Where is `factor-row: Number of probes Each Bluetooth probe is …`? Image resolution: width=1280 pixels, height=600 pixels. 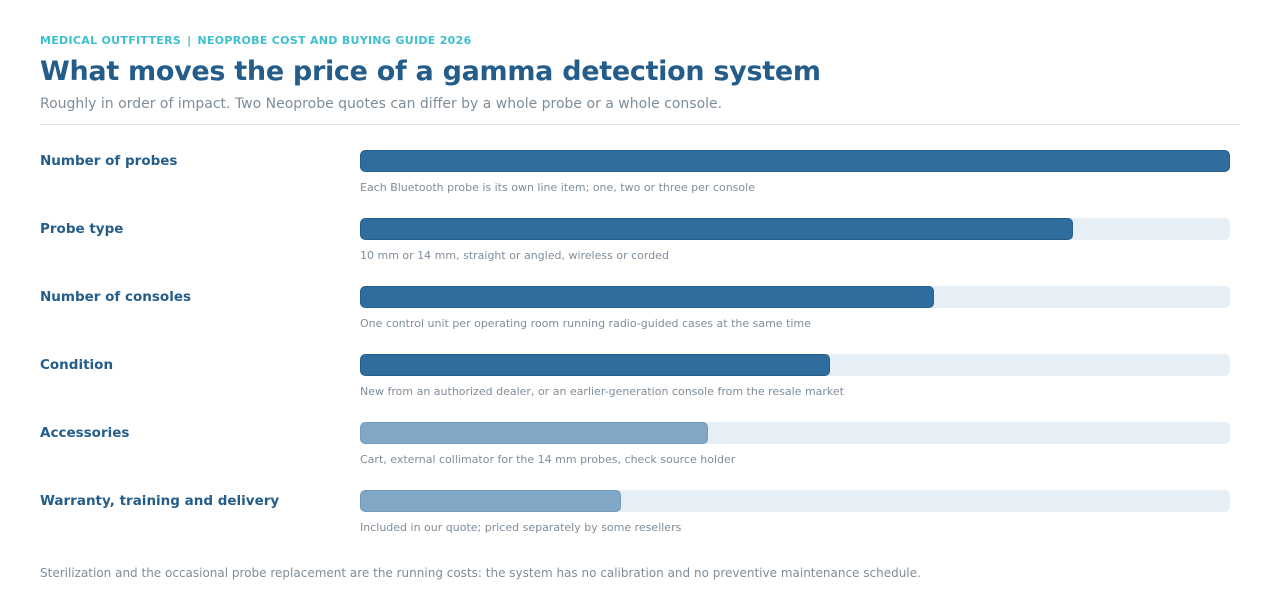
factor-row: Number of probes Each Bluetooth probe is … is located at coordinates (640, 180).